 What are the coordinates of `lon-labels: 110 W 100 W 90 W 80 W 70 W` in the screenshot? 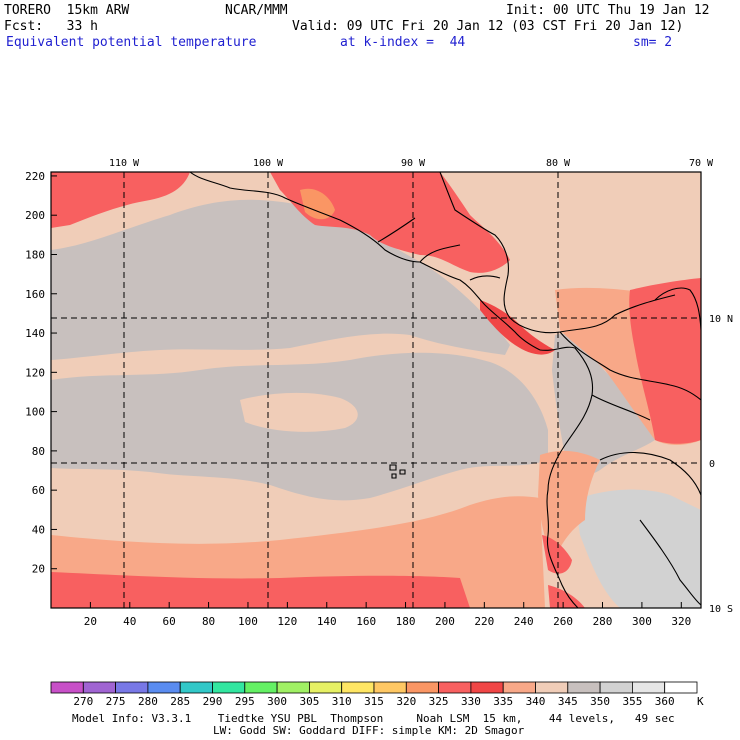 It's located at (411, 163).